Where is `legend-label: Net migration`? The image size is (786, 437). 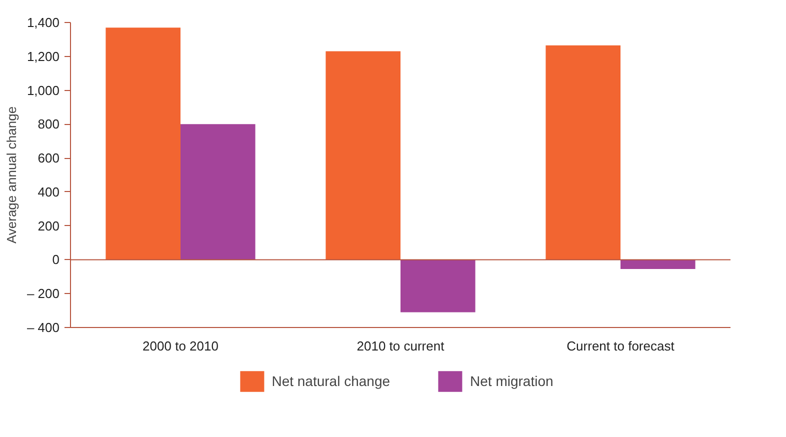
legend-label: Net migration is located at coordinates (512, 381).